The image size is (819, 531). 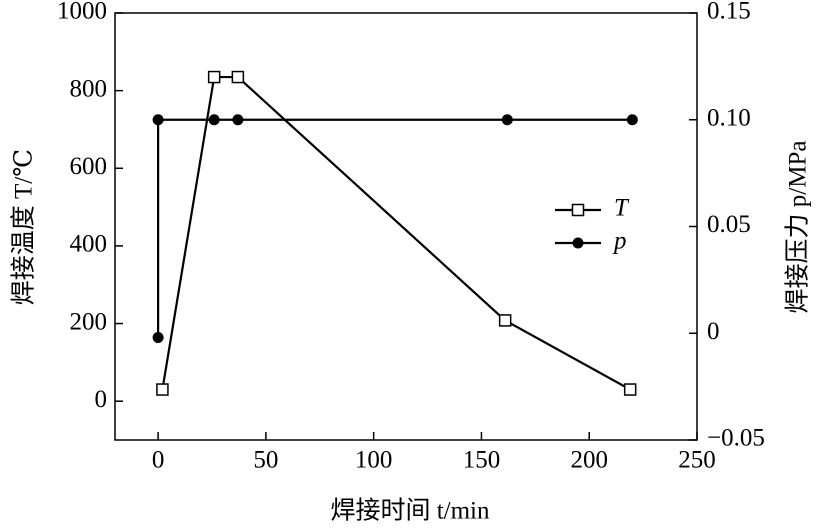 I want to click on y-tick-label: 200, so click(x=89, y=321).